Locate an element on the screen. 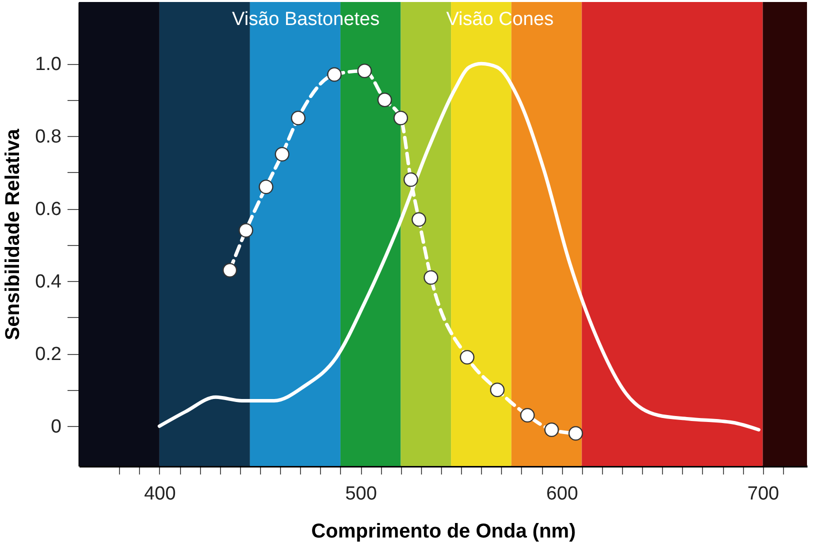 Image resolution: width=813 pixels, height=547 pixels. x-axis-title: Comprimento de Onda (nm) is located at coordinates (443, 531).